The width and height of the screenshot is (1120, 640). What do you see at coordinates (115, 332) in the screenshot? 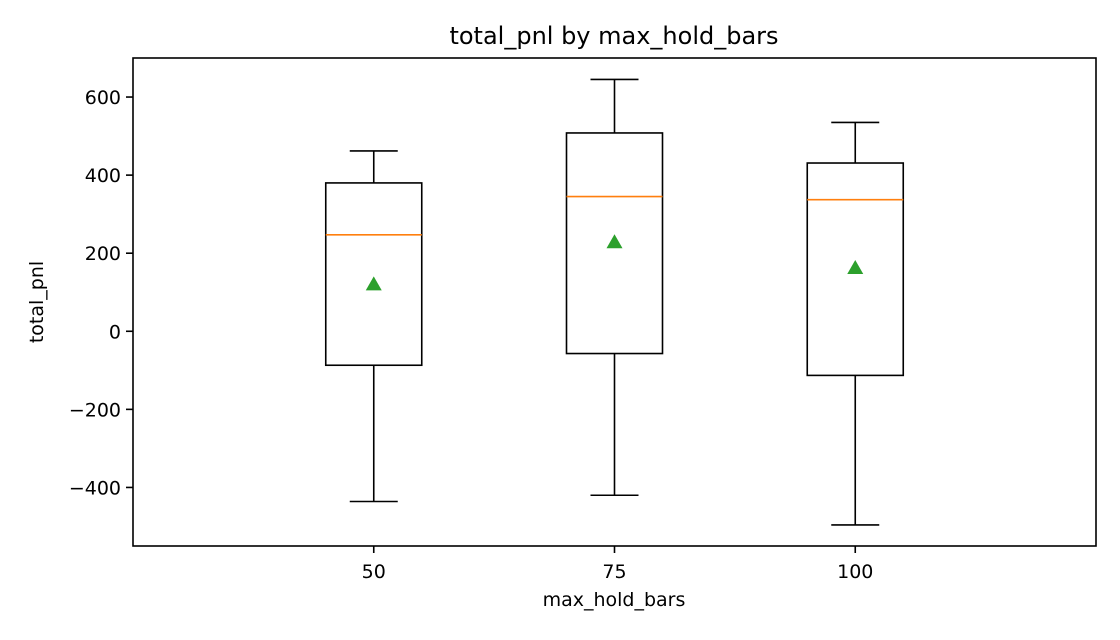
I see `y-tick-label: 0` at bounding box center [115, 332].